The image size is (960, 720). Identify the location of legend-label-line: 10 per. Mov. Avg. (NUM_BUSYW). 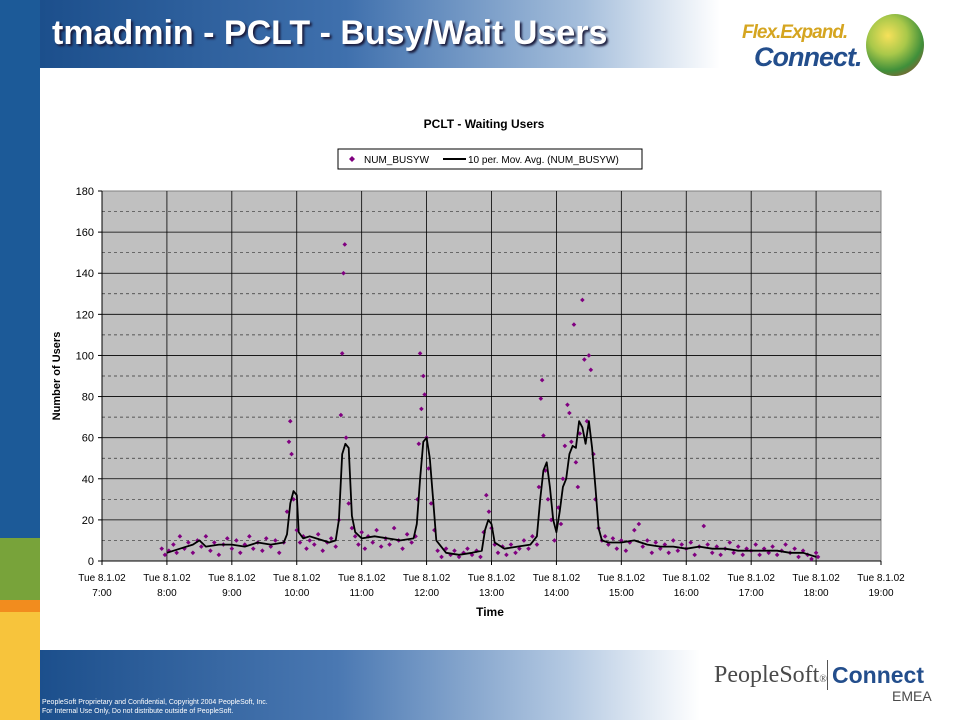
(543, 160).